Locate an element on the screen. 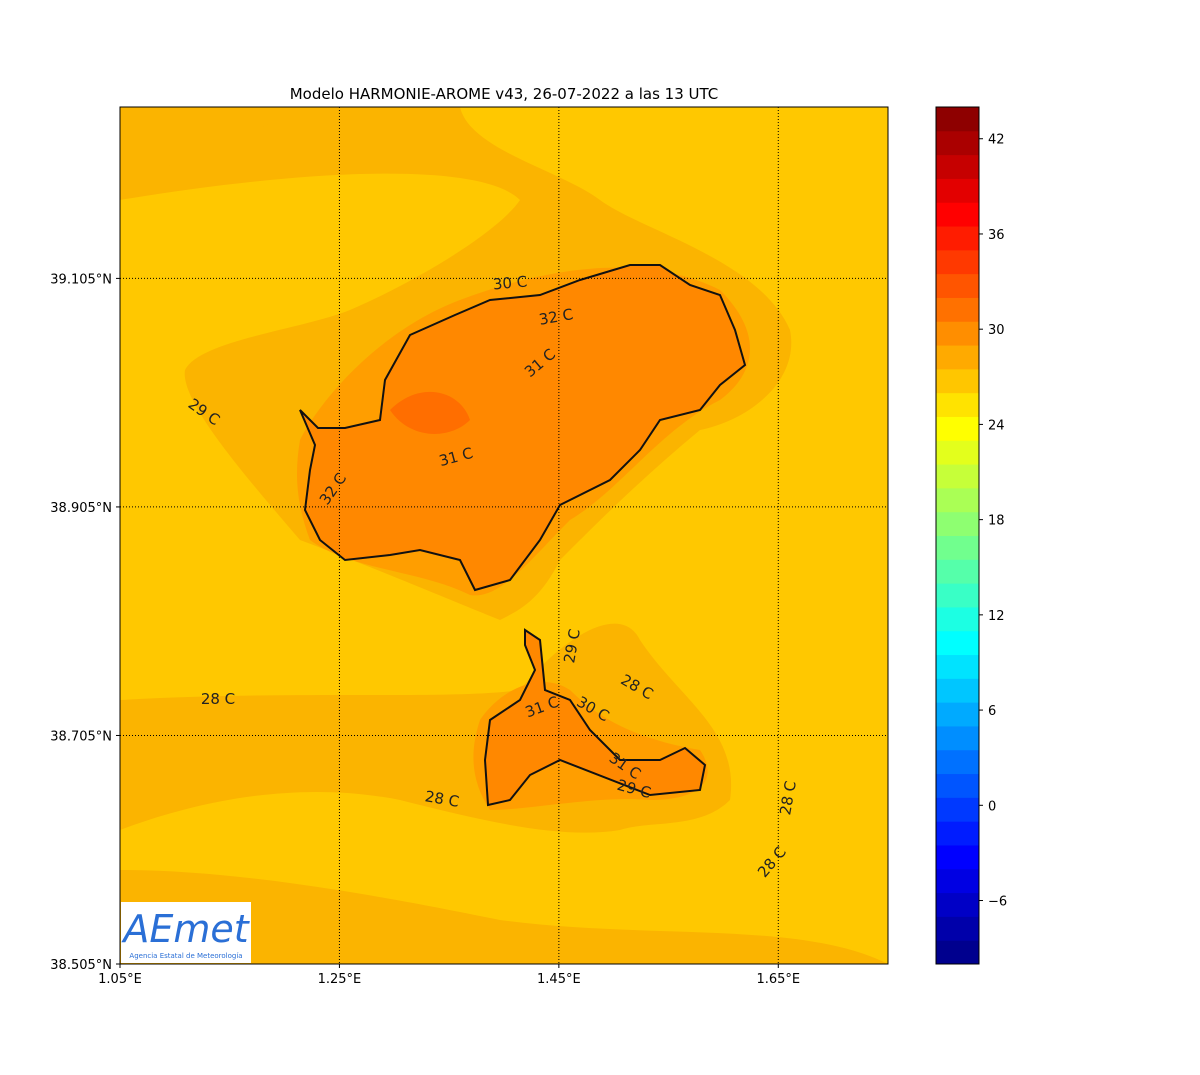 The height and width of the screenshot is (1075, 1200). y-tick-label: 38.705°N is located at coordinates (81, 736).